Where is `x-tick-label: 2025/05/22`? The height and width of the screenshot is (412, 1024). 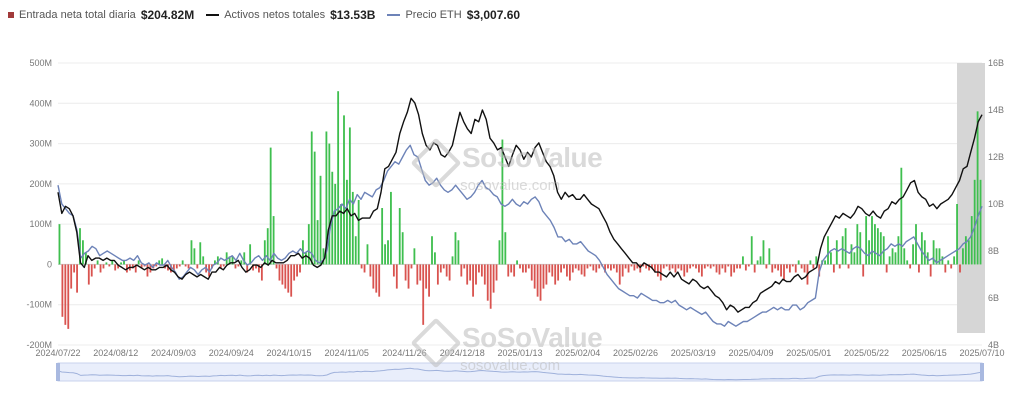
x-tick-label: 2025/05/22 is located at coordinates (866, 353).